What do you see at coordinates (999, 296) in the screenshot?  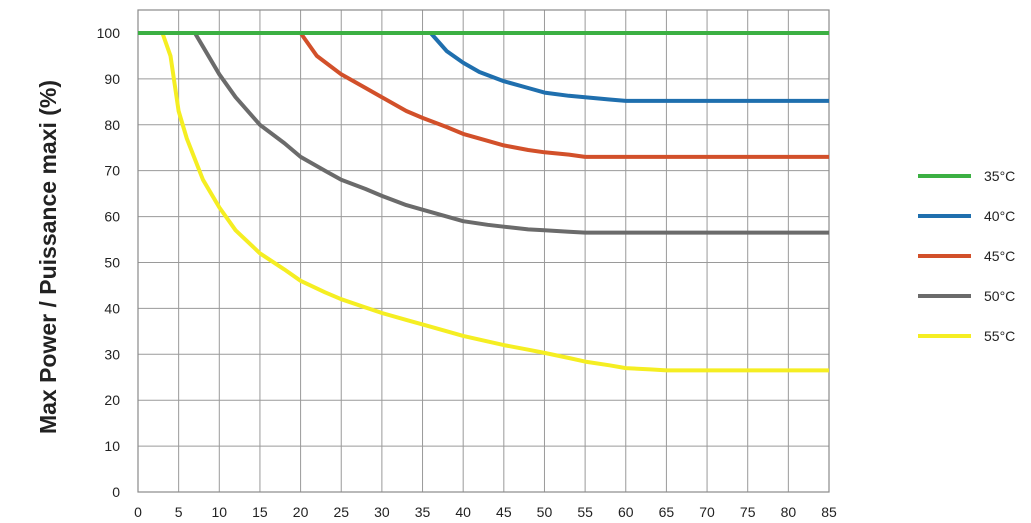 I see `legend-label: 50°C` at bounding box center [999, 296].